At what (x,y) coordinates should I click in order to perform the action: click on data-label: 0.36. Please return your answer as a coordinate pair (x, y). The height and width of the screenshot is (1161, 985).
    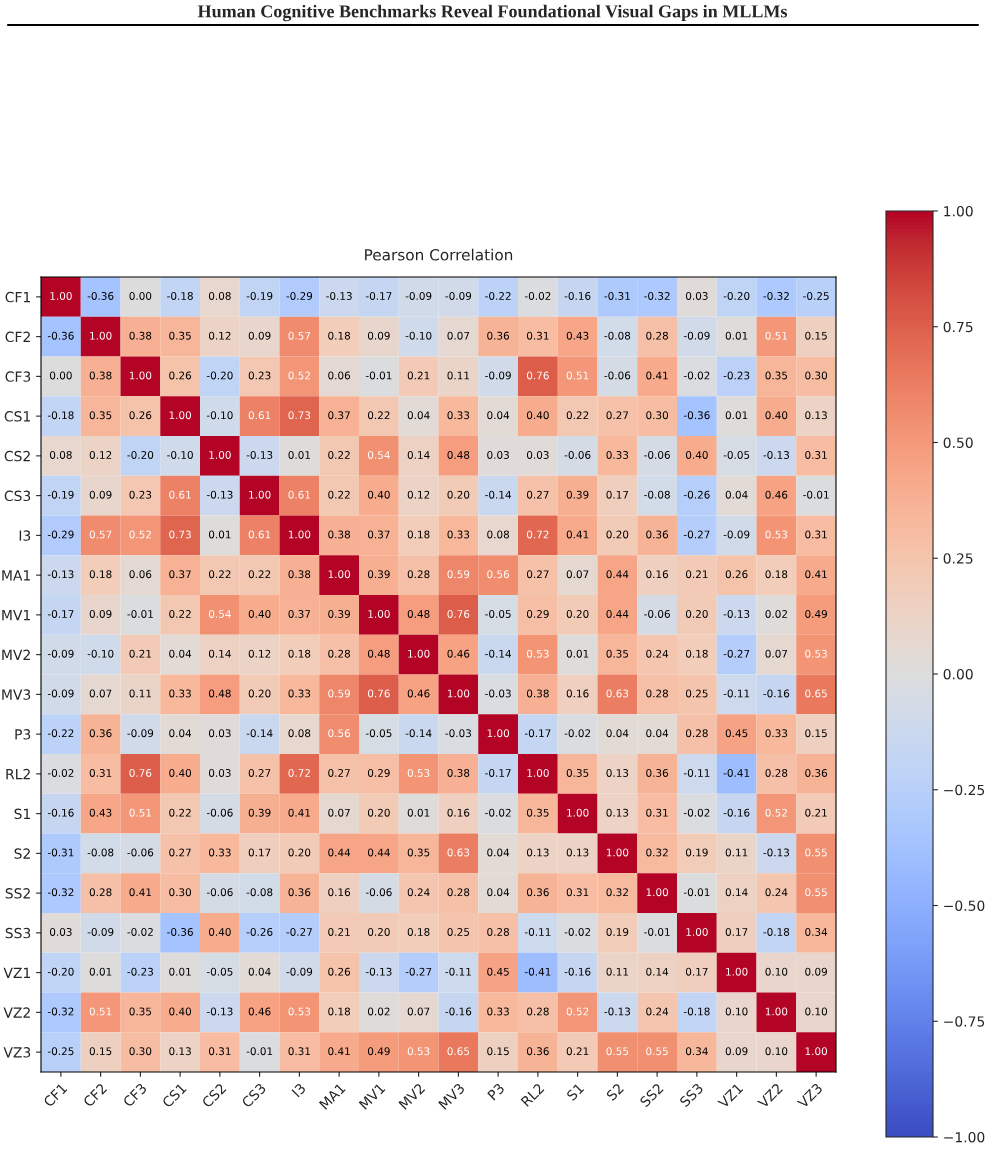
    Looking at the image, I should click on (299, 892).